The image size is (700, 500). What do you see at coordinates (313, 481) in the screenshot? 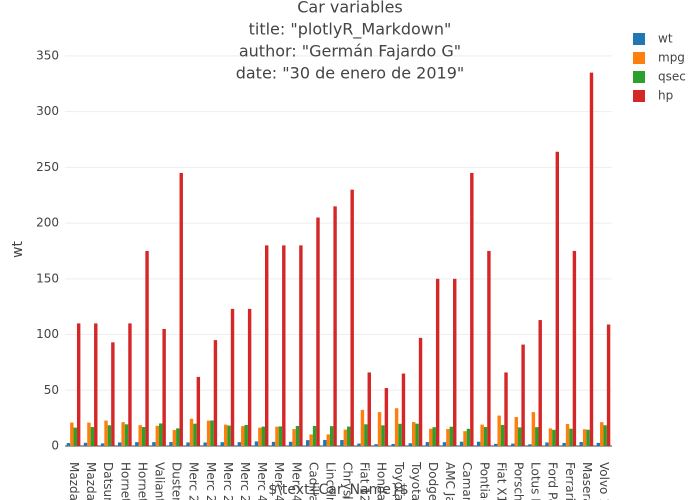
I see `x-tick-label: Cadillac Fleetwood` at bounding box center [313, 481].